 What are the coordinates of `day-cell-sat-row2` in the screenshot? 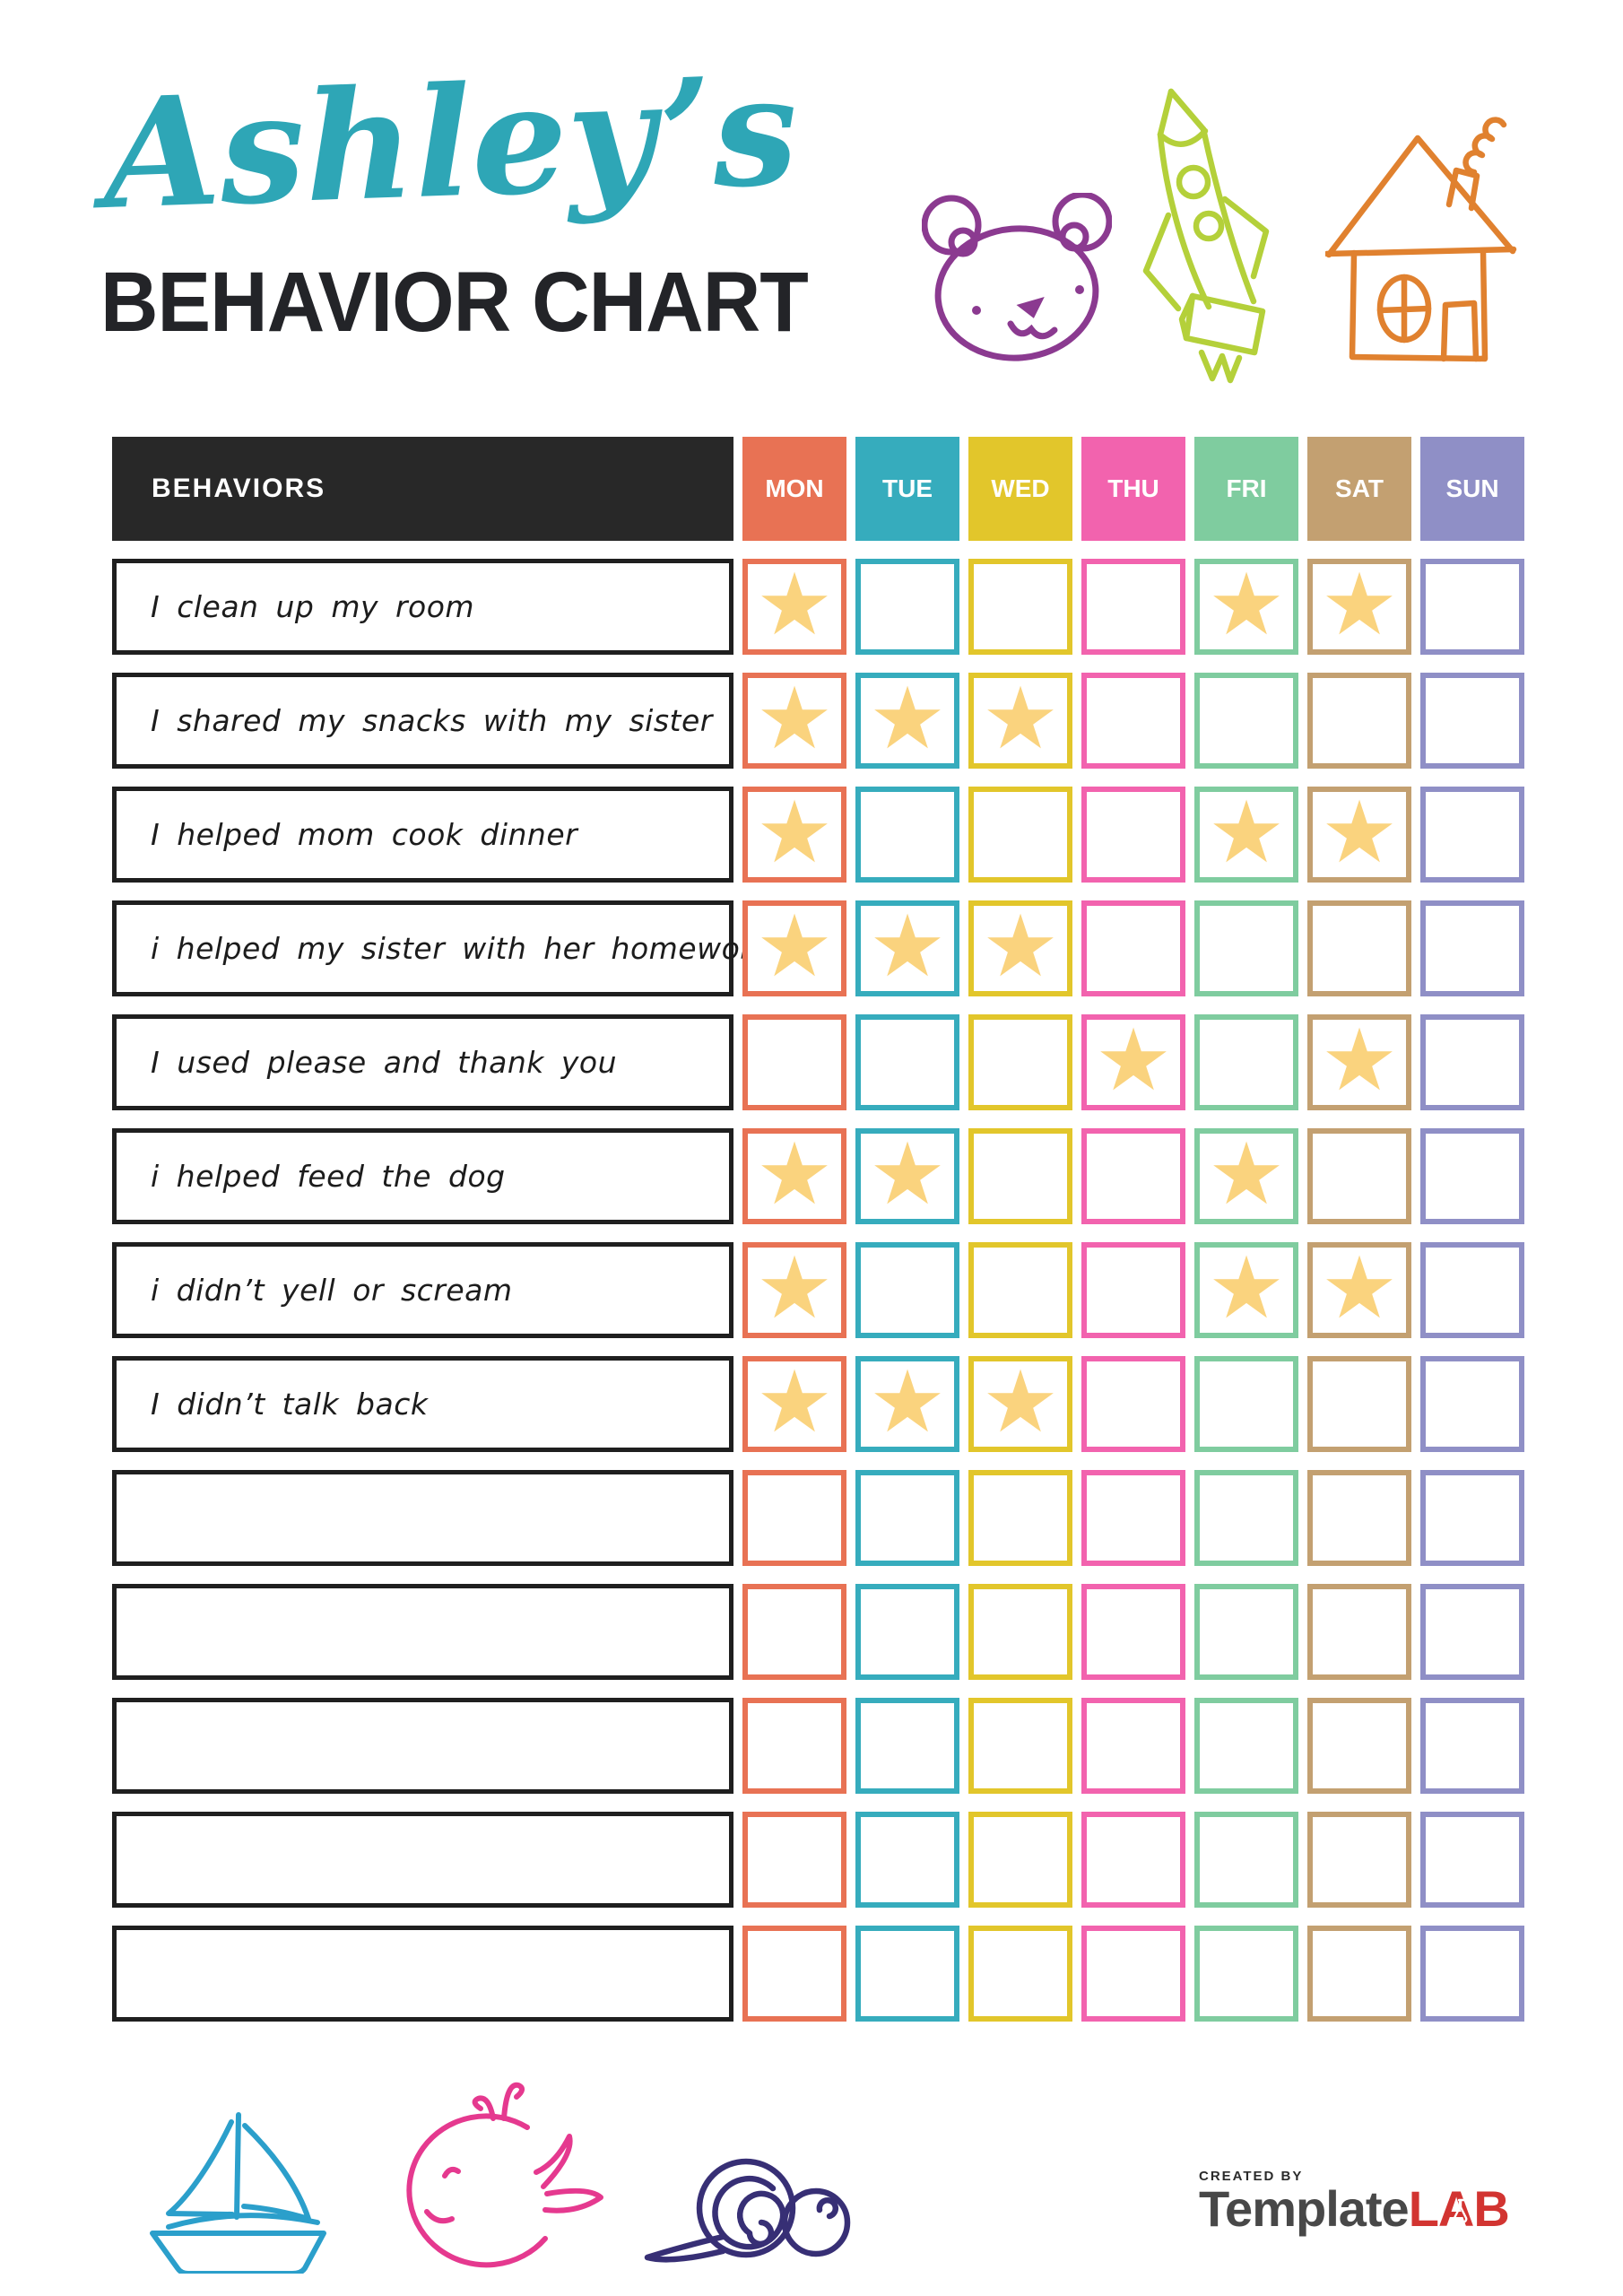 It's located at (1359, 721).